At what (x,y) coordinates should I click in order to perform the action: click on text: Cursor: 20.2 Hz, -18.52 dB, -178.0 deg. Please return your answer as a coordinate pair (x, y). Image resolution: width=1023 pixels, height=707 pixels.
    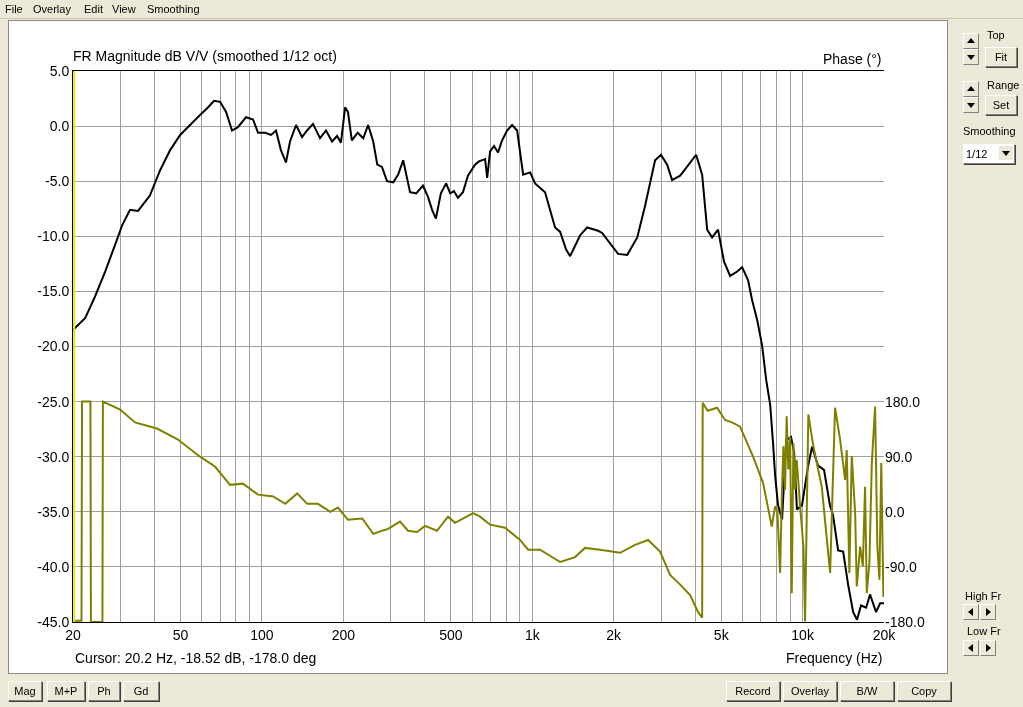
    Looking at the image, I should click on (196, 658).